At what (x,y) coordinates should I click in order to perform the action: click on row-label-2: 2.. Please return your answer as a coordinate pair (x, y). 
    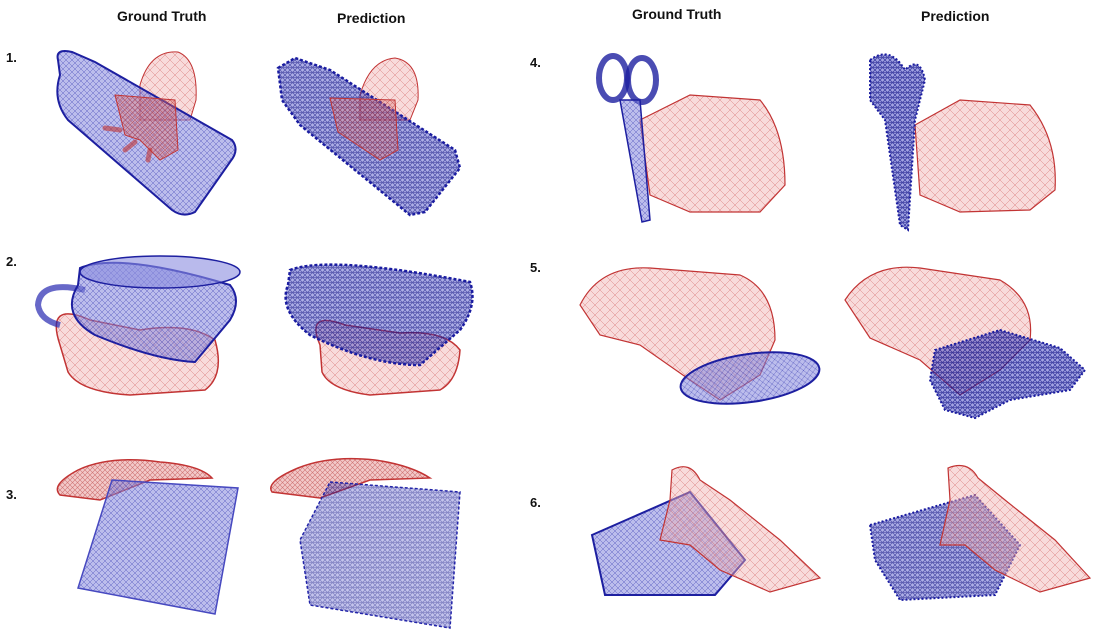
    Looking at the image, I should click on (11, 261).